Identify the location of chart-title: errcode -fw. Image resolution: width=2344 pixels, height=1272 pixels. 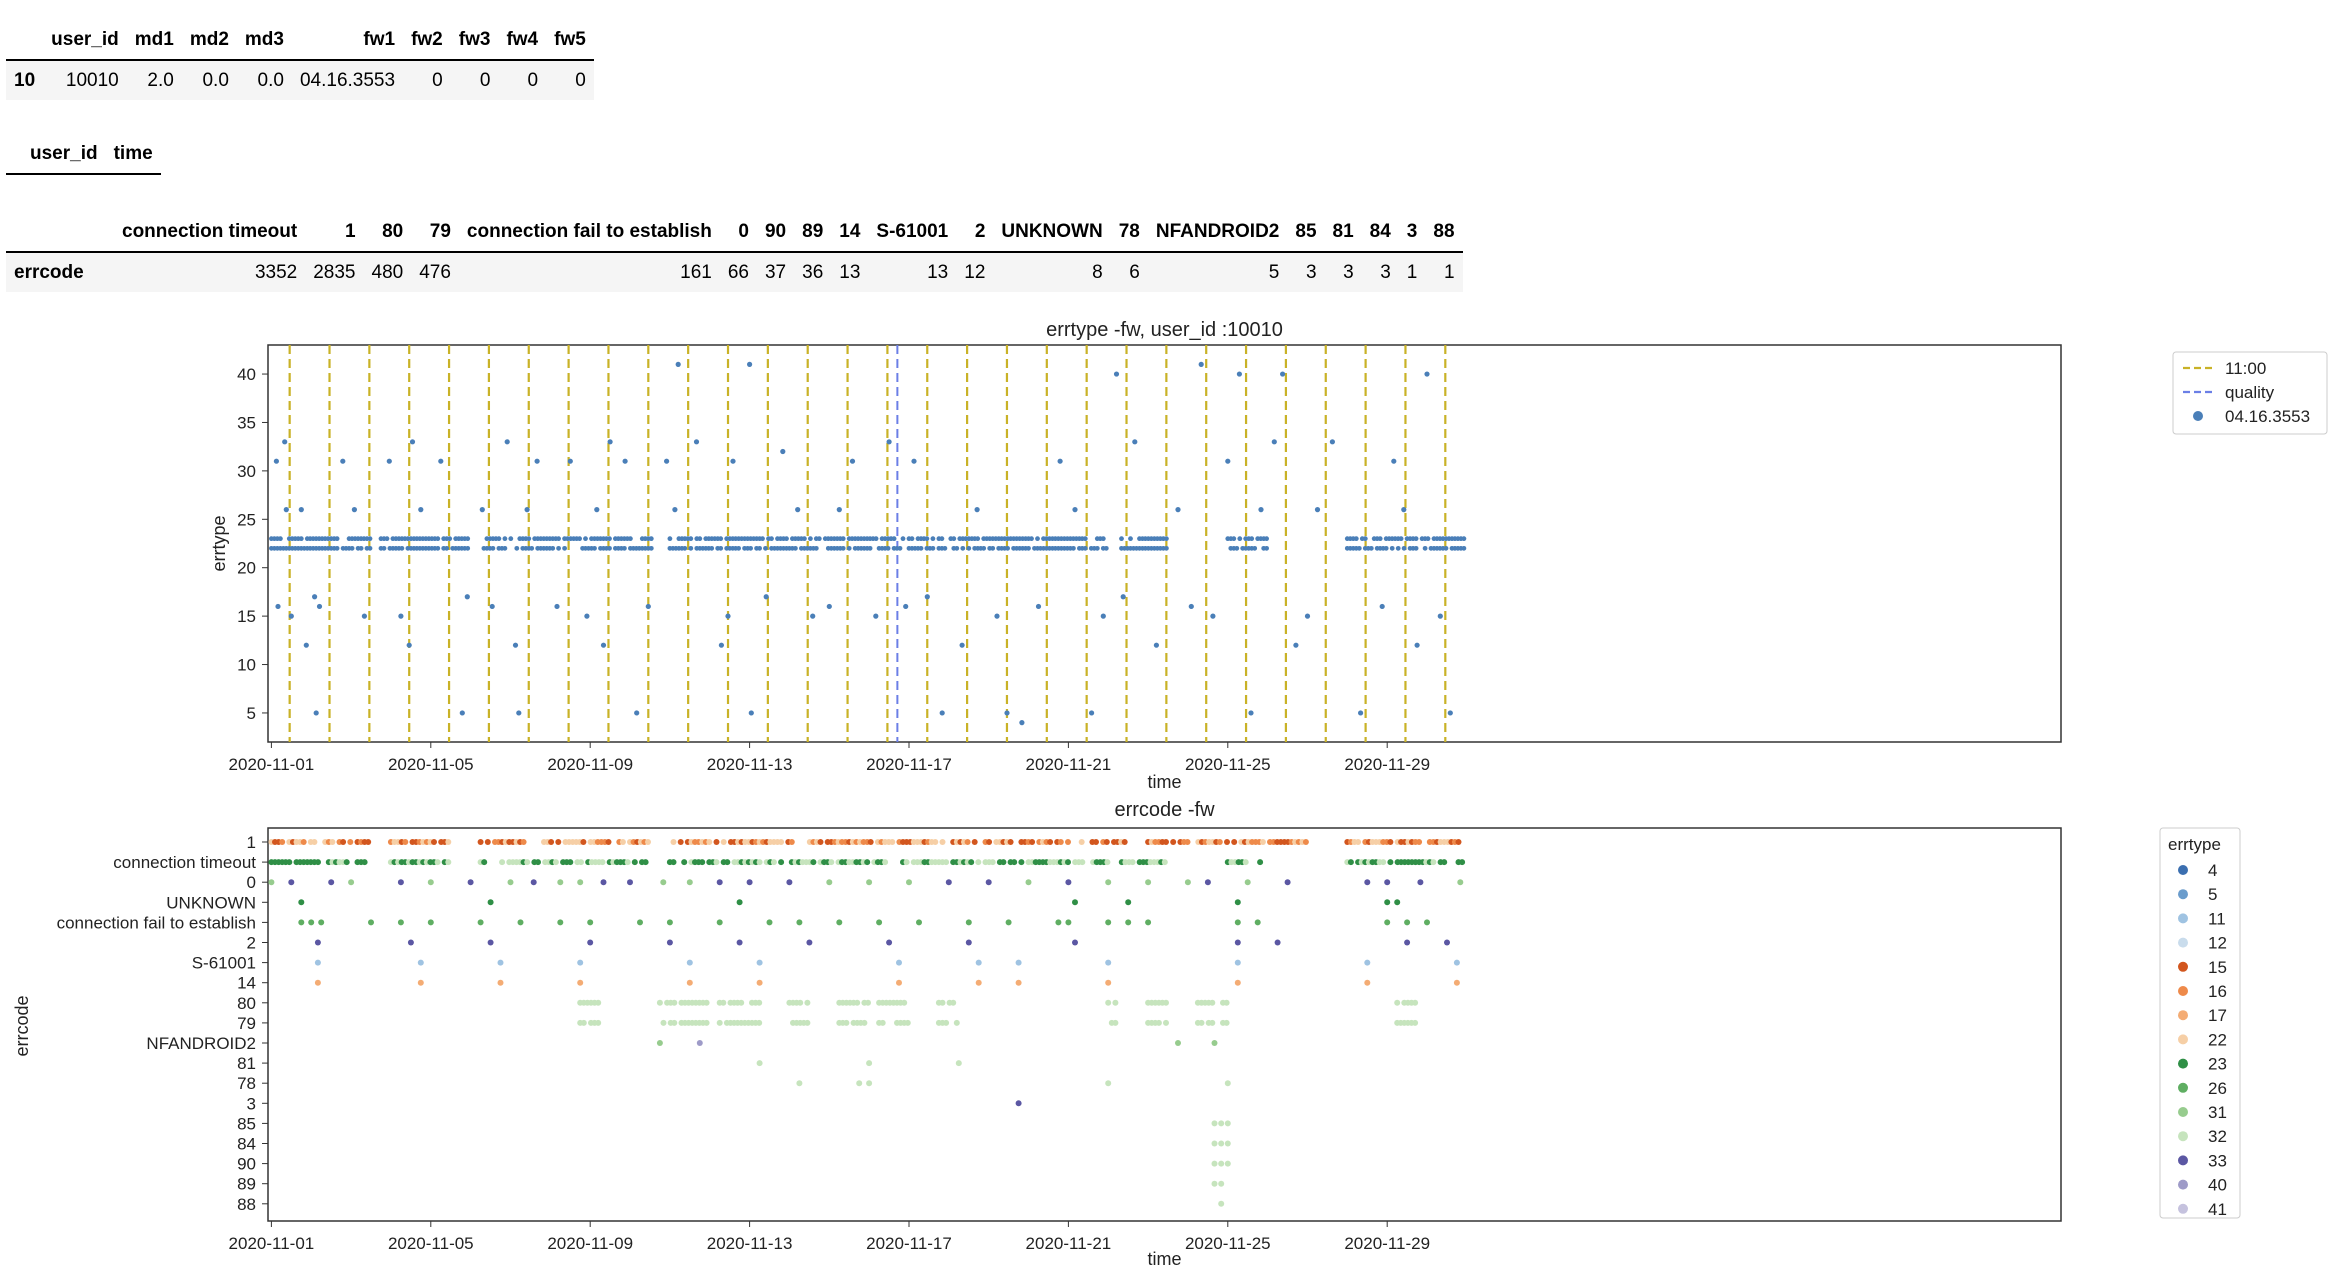
(1164, 810).